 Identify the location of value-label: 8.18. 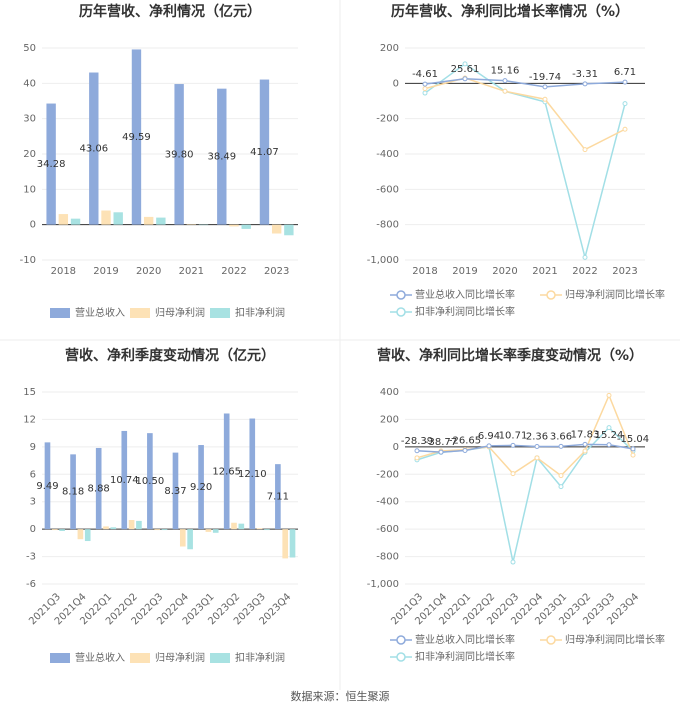
(73, 492).